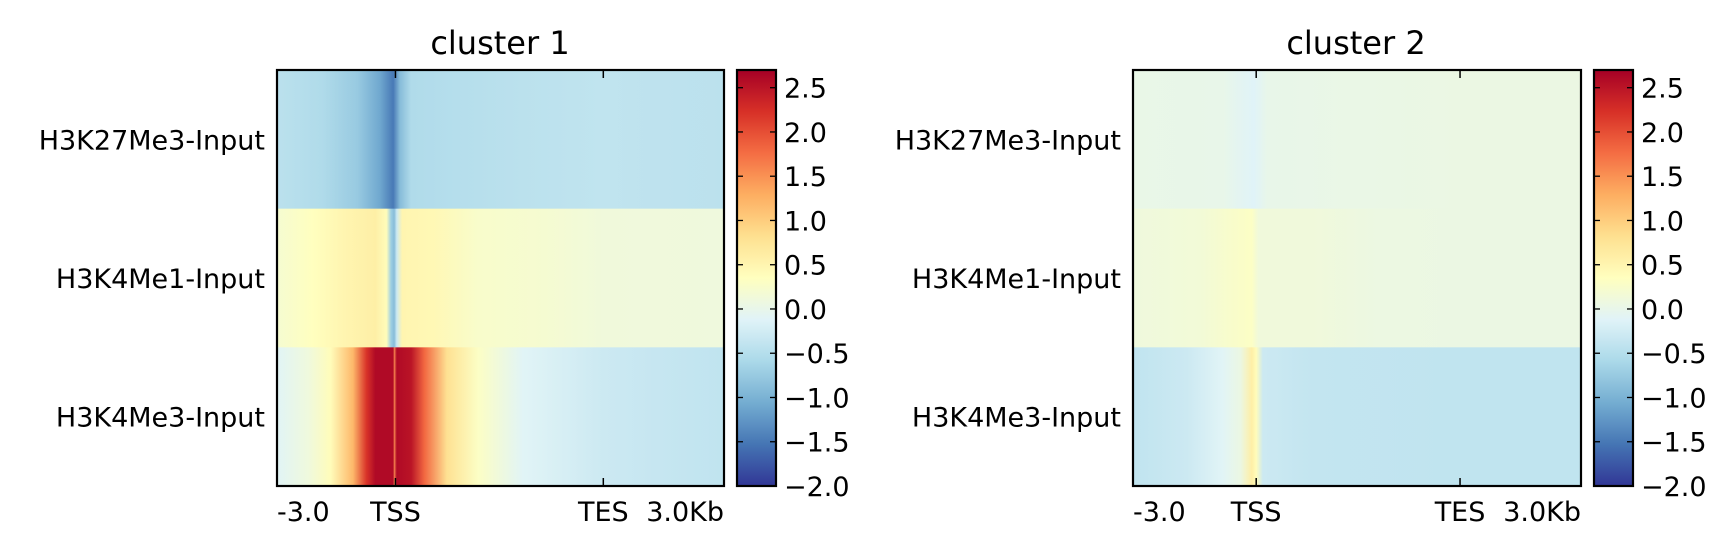 This screenshot has width=1732, height=551. What do you see at coordinates (499, 43) in the screenshot?
I see `panel-title: cluster 1` at bounding box center [499, 43].